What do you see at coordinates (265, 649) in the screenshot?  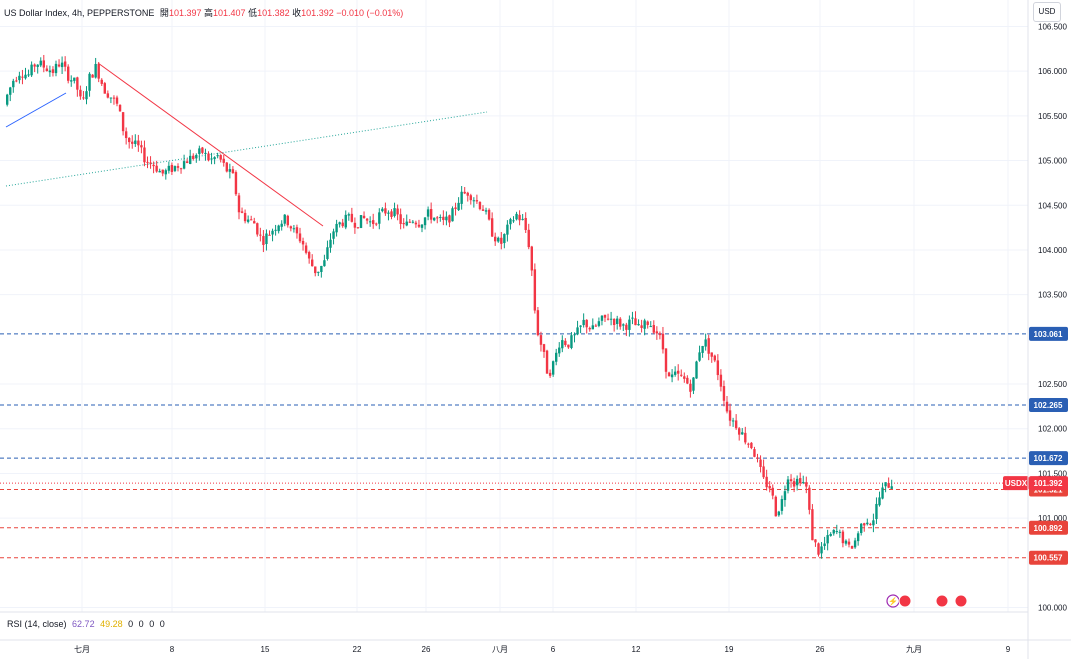 I see `x-tick-label: 15` at bounding box center [265, 649].